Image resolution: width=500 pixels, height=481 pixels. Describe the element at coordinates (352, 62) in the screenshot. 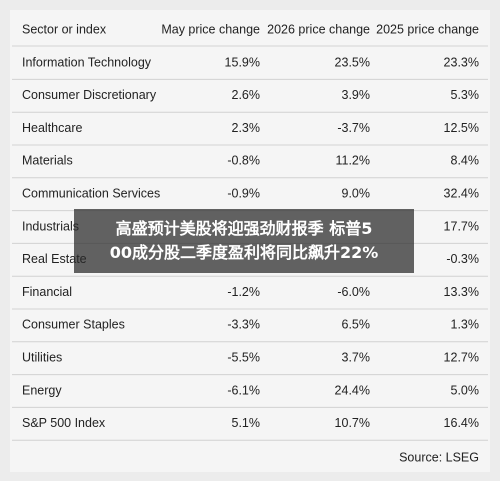

I see `price-change: 23.5%` at that location.